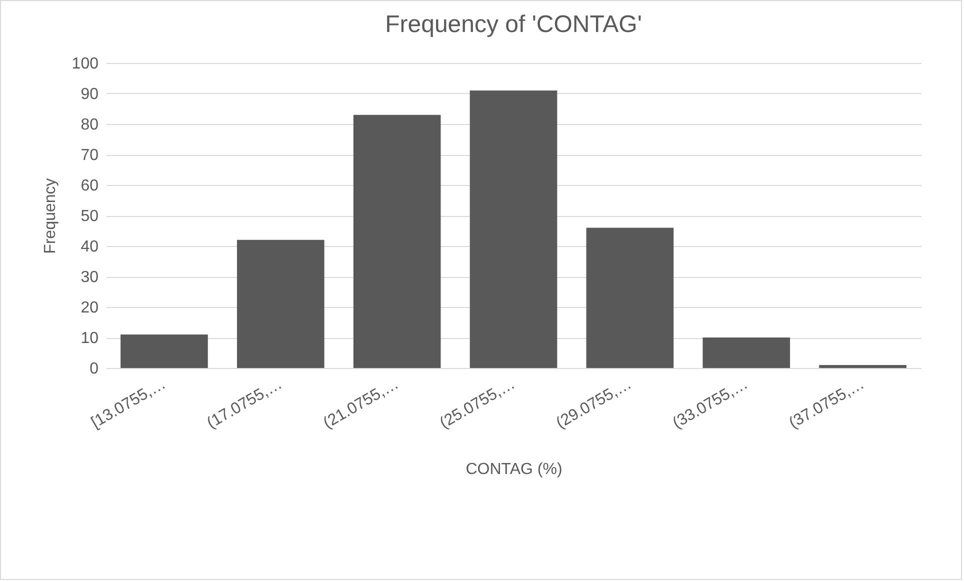 The height and width of the screenshot is (582, 964). I want to click on y-tick-label: 50, so click(89, 216).